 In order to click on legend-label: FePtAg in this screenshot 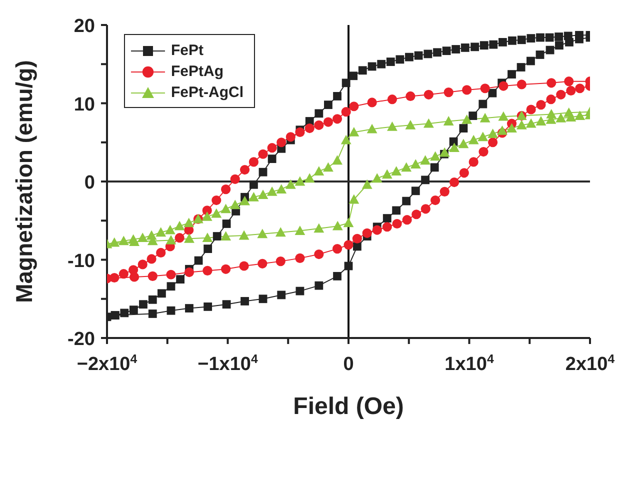, I will do `click(197, 71)`.